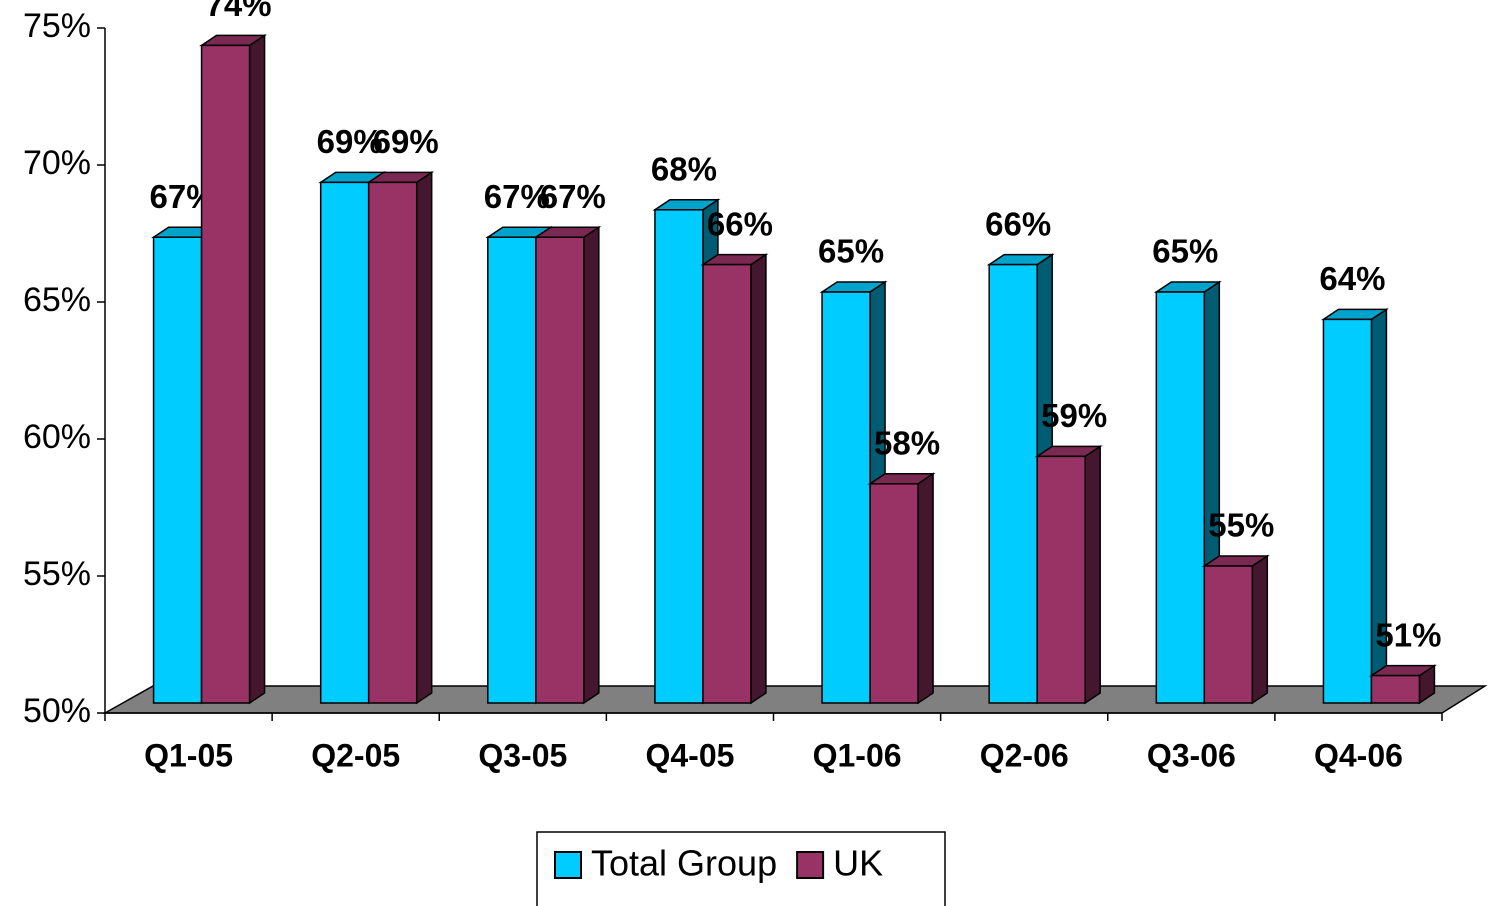  Describe the element at coordinates (522, 755) in the screenshot. I see `x-tick-label: Q3-05` at that location.